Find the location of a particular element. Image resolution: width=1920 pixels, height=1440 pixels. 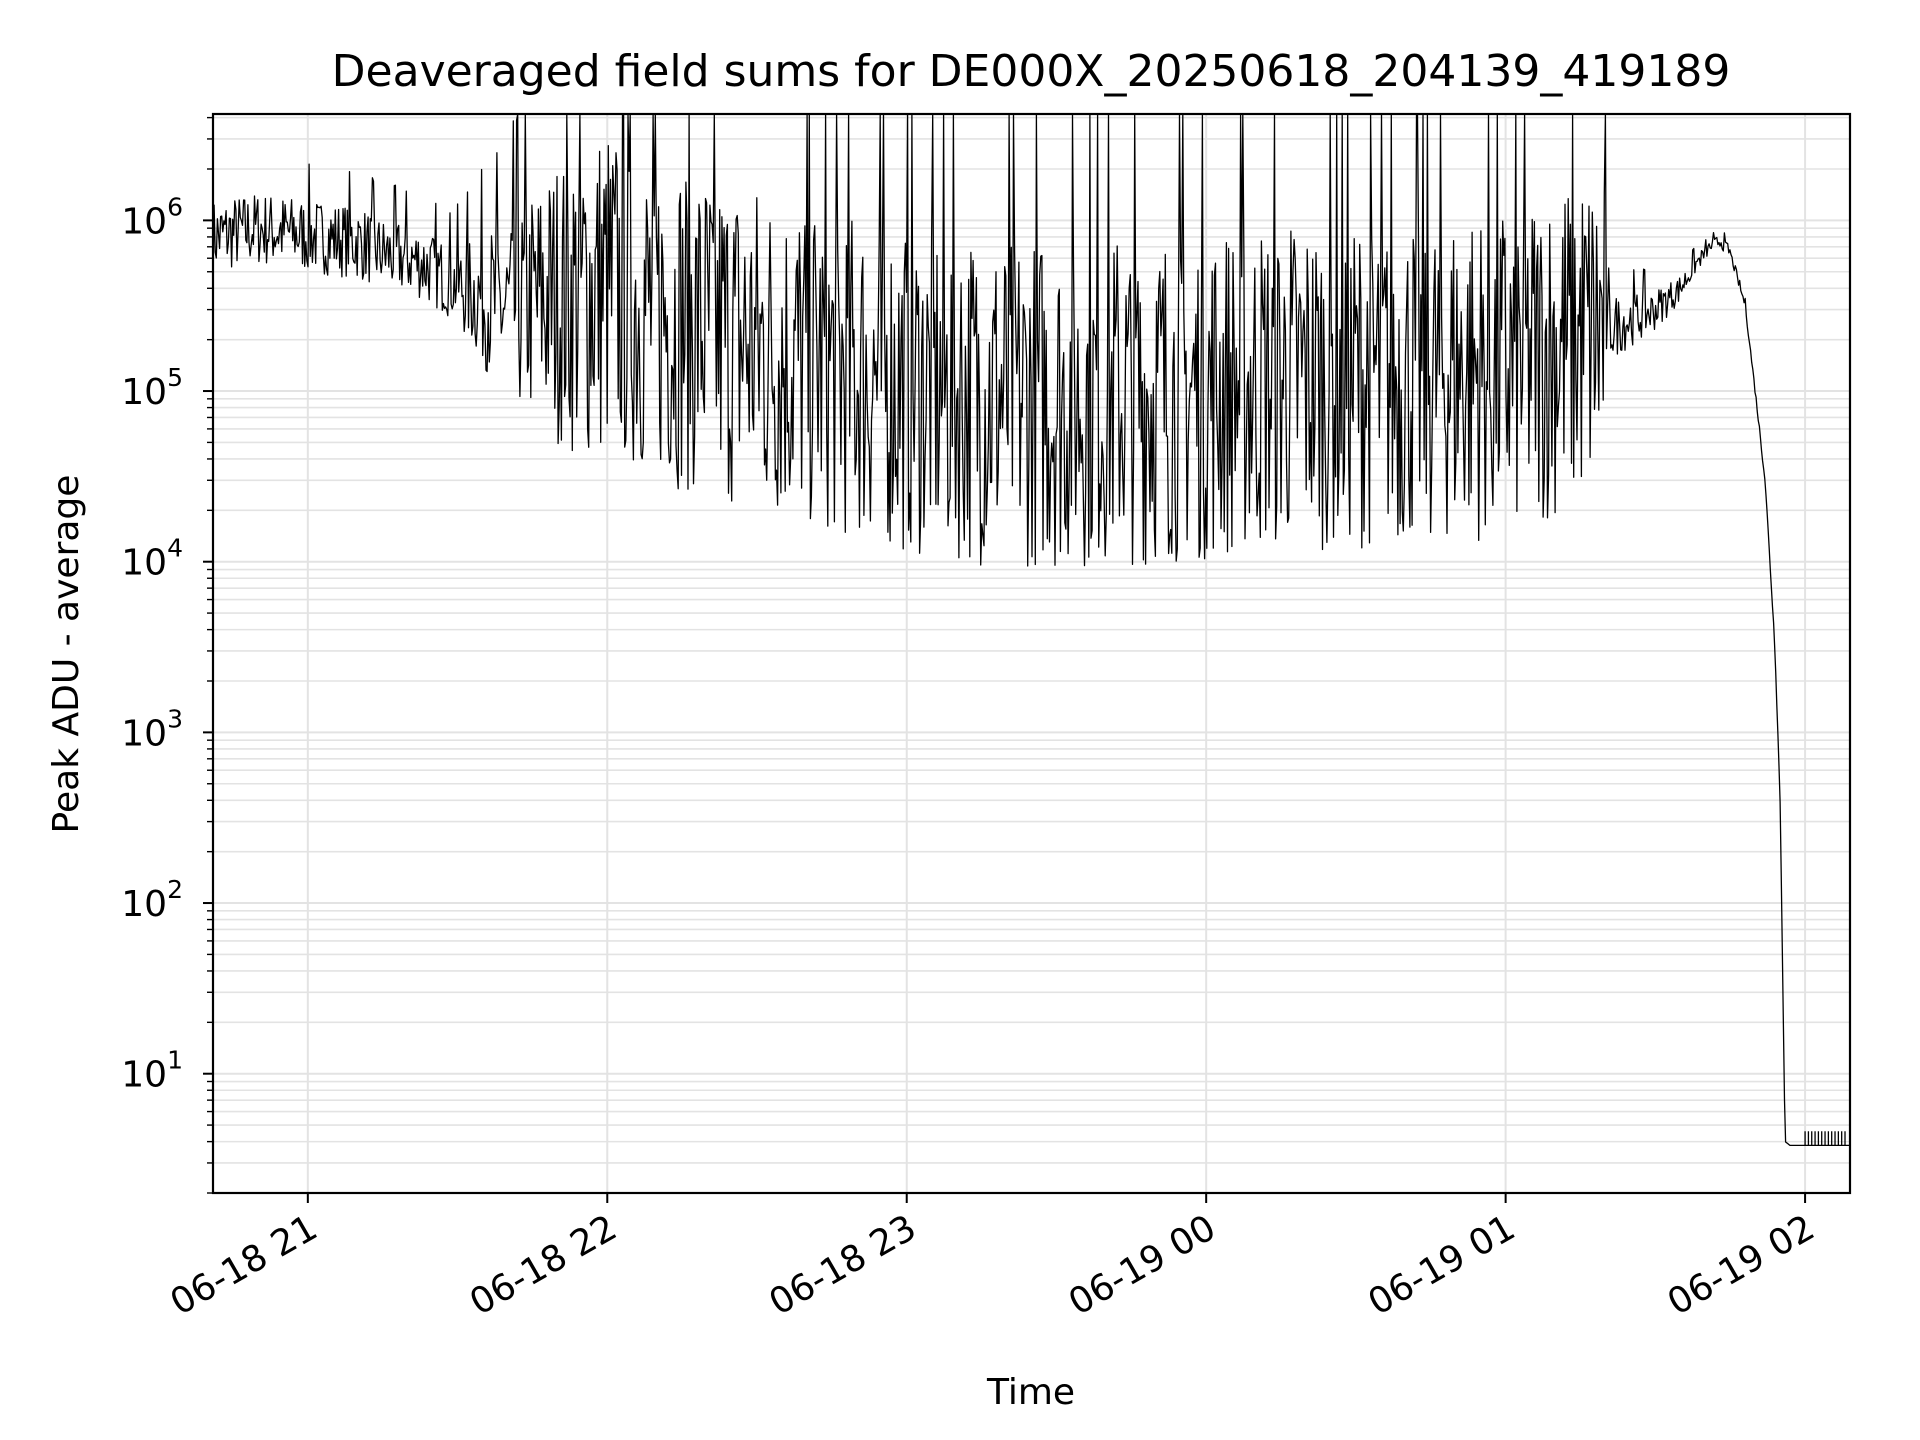

x-tick-label: 06-18 23 is located at coordinates (843, 1265).